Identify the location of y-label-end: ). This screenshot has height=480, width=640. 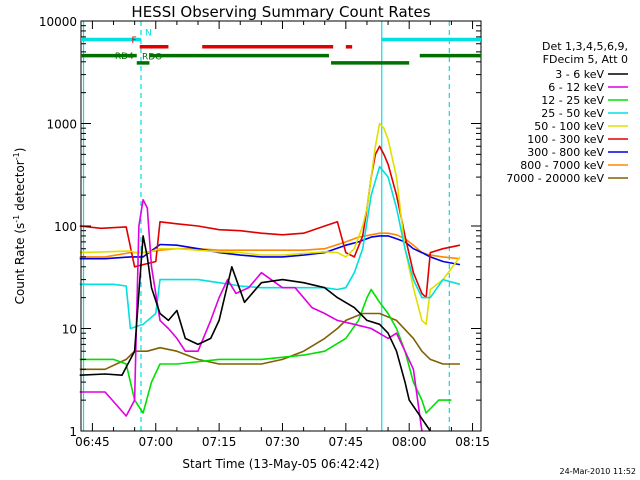
(20, 150).